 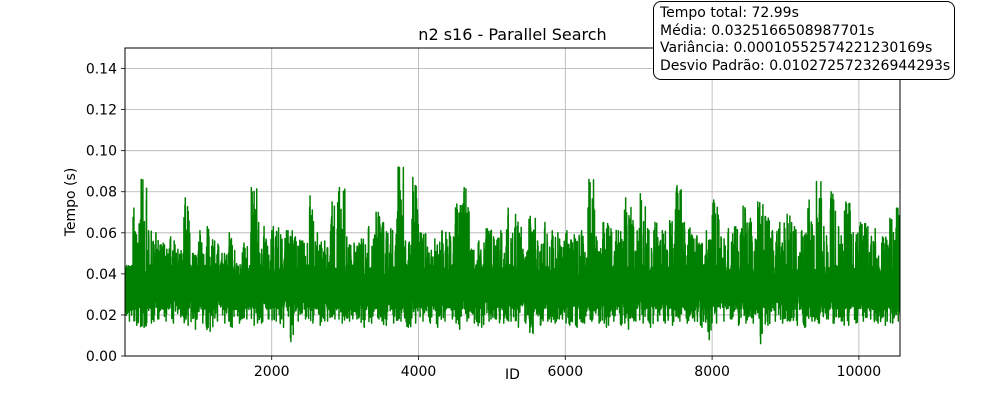 I want to click on x-axis: 2000 4000 6000 8000 10000, so click(x=567, y=368).